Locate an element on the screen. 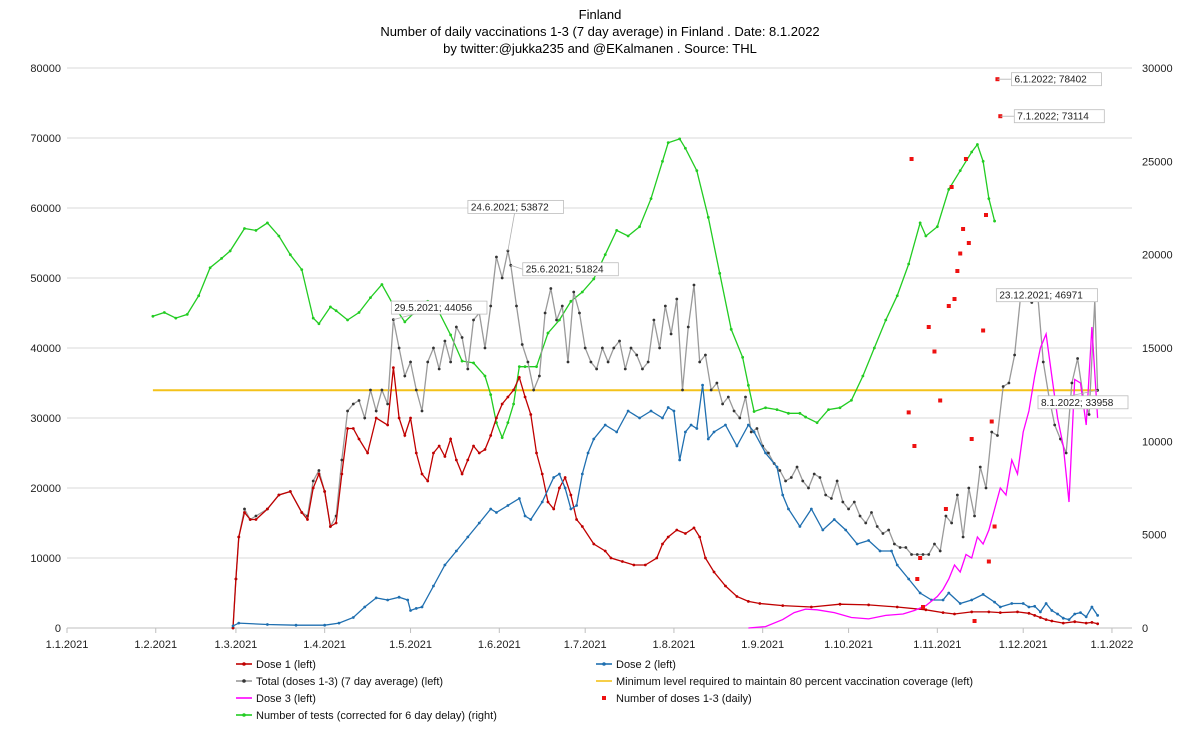 The height and width of the screenshot is (731, 1200). x-tick-label: 1.2.2021 is located at coordinates (155, 645).